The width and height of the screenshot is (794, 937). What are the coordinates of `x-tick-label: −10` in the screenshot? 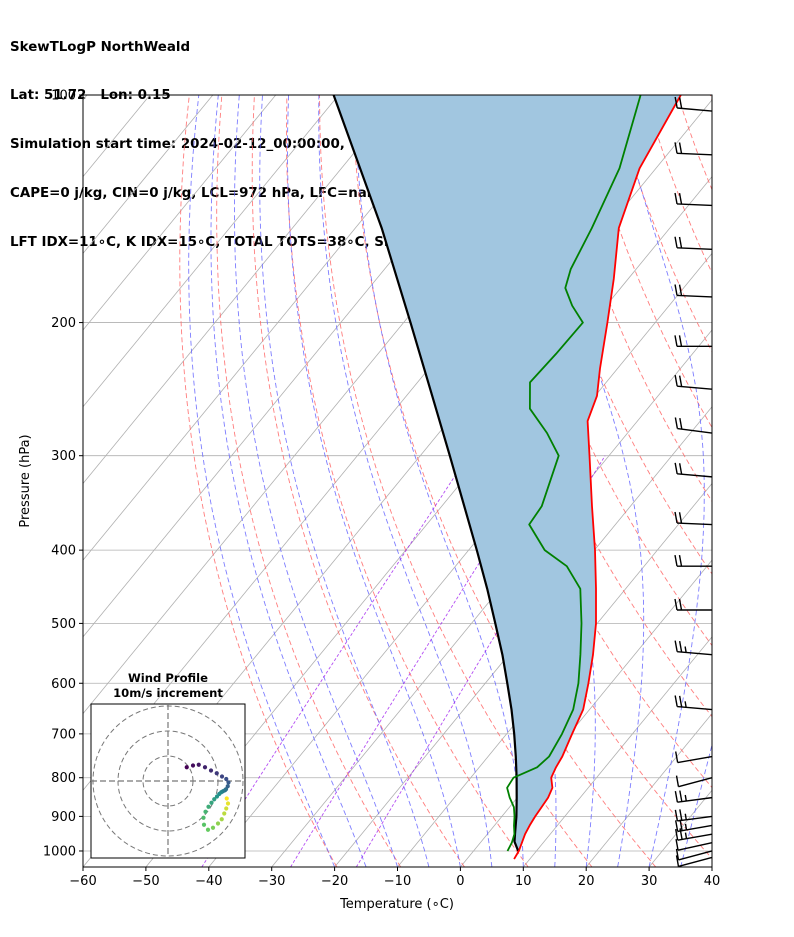 It's located at (397, 881).